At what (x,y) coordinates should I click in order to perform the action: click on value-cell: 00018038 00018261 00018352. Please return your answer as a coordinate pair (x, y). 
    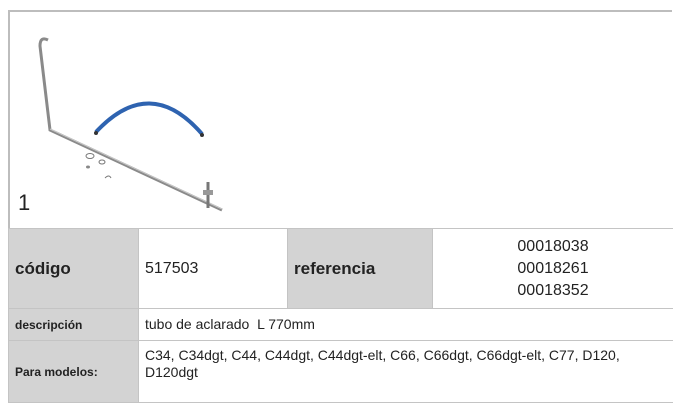
    Looking at the image, I should click on (553, 269).